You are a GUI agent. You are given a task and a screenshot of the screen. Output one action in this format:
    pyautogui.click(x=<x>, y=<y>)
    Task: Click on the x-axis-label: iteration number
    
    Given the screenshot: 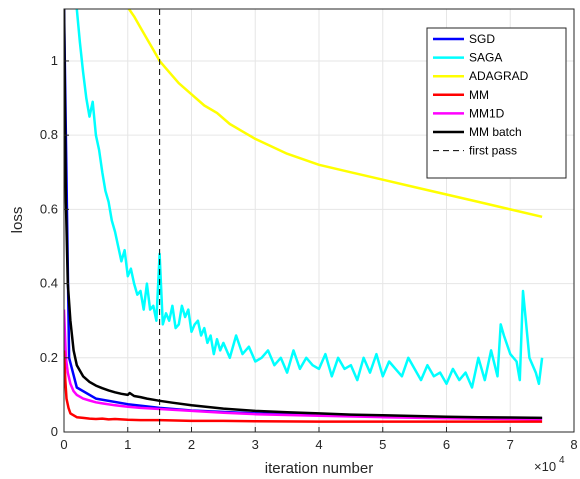 What is the action you would take?
    pyautogui.click(x=319, y=468)
    